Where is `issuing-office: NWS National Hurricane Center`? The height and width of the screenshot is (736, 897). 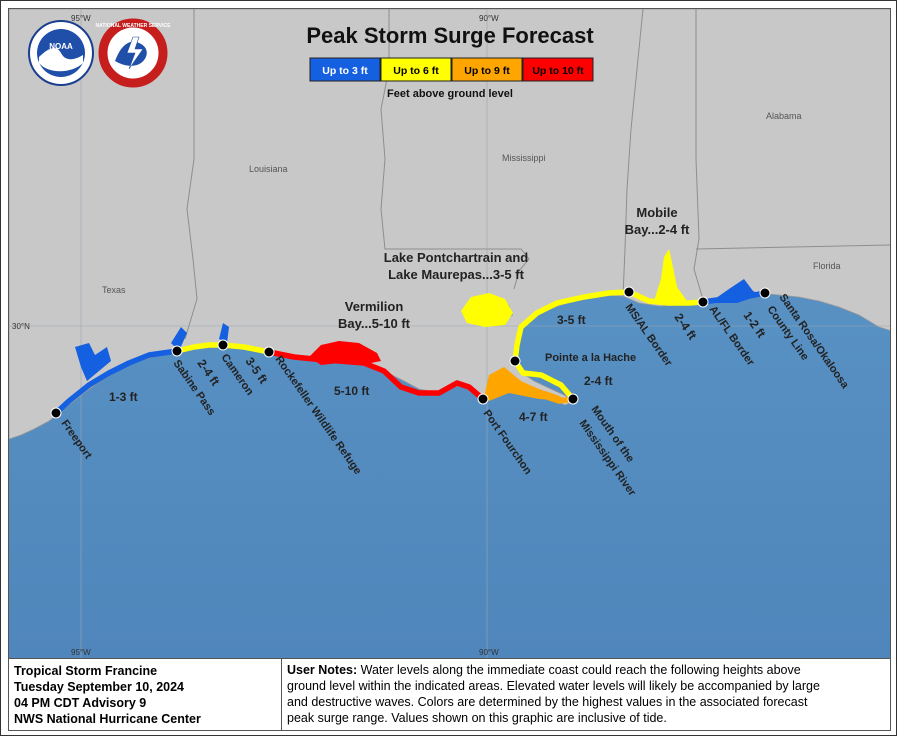 issuing-office: NWS National Hurricane Center is located at coordinates (107, 719).